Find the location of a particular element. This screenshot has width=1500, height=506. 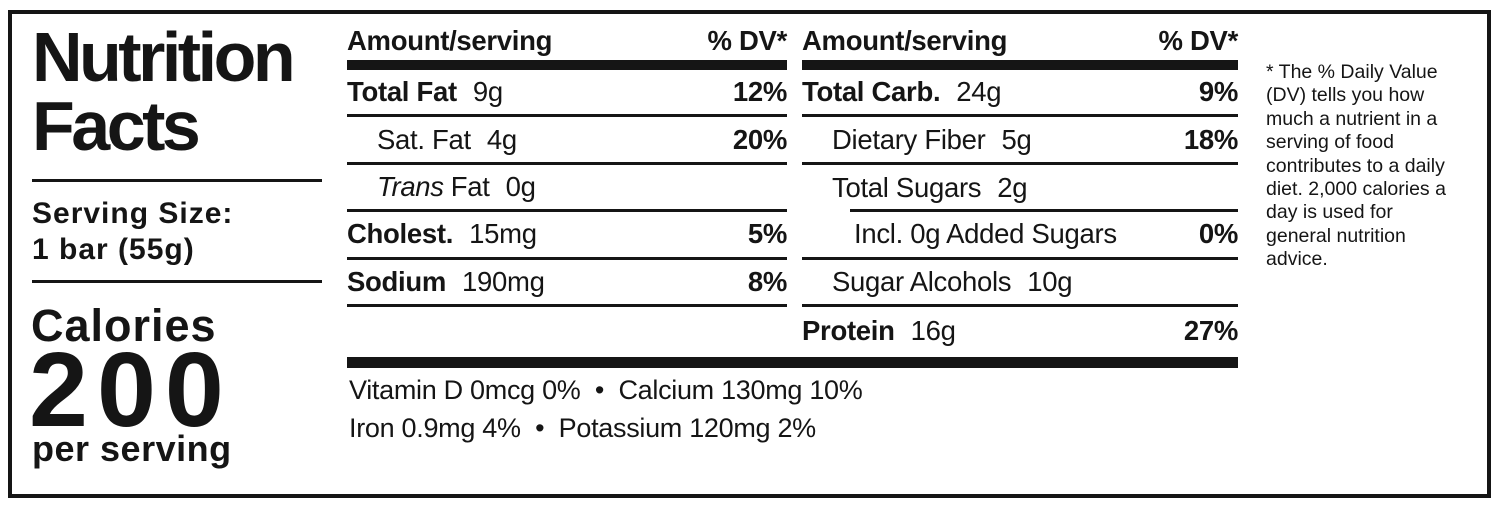

nutrient-name-group: Protein 16g is located at coordinates (879, 331).